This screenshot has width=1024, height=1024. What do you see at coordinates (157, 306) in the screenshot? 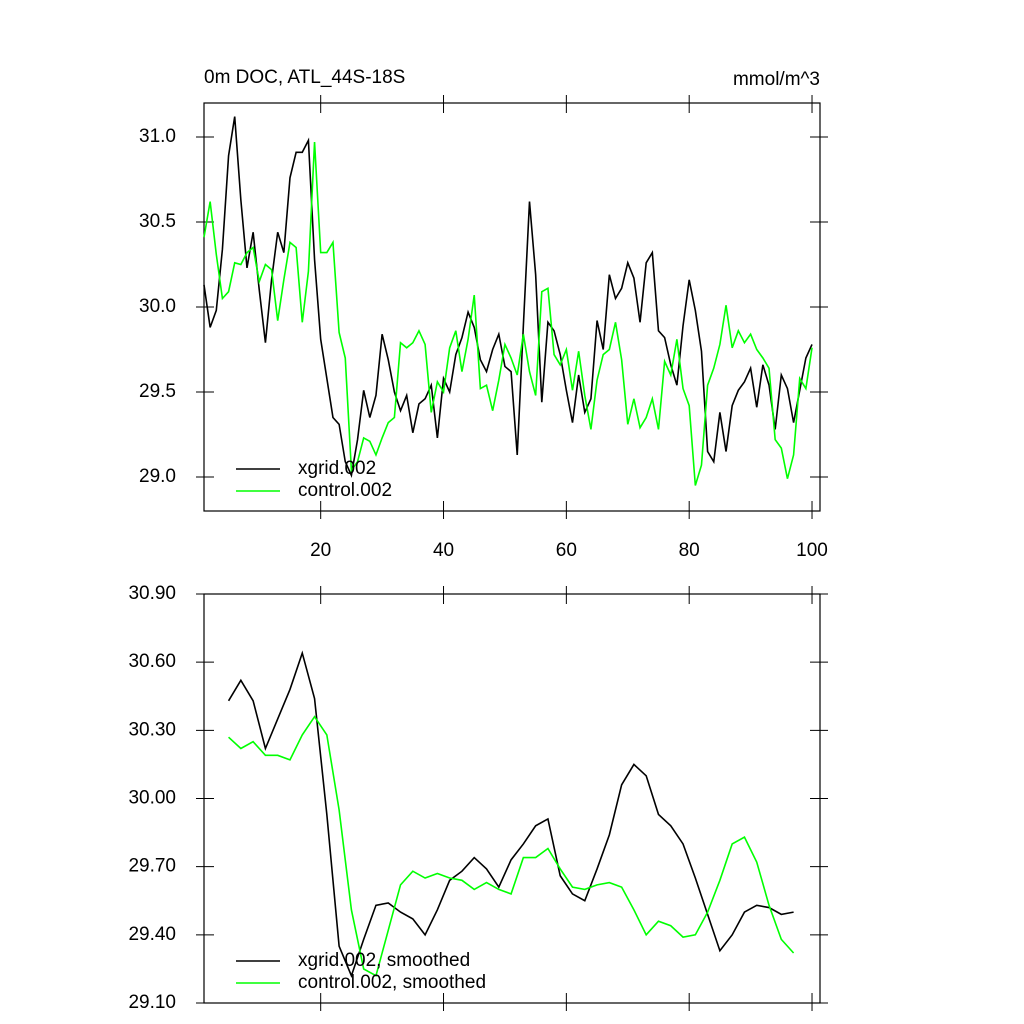
I see `y-tick-label: 30.0` at bounding box center [157, 306].